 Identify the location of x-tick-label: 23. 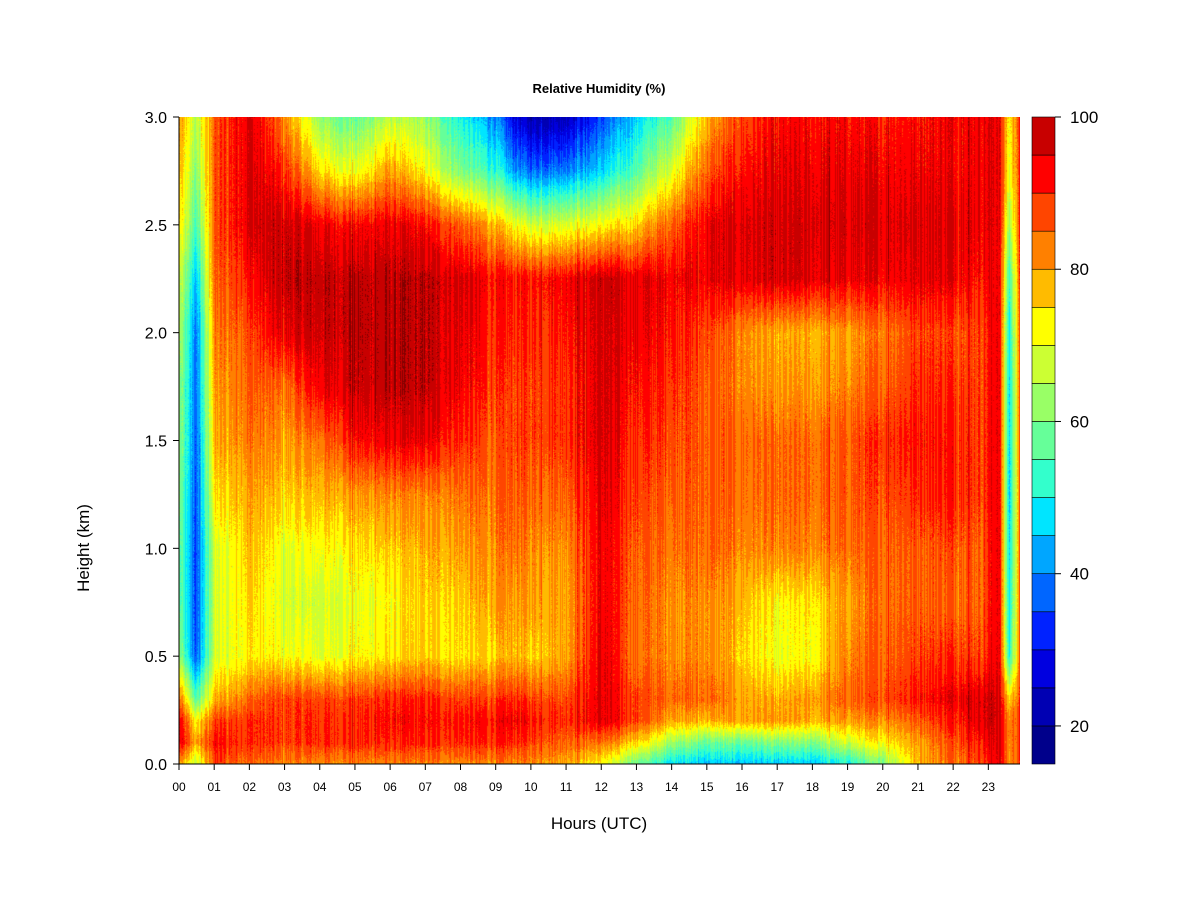
(989, 787).